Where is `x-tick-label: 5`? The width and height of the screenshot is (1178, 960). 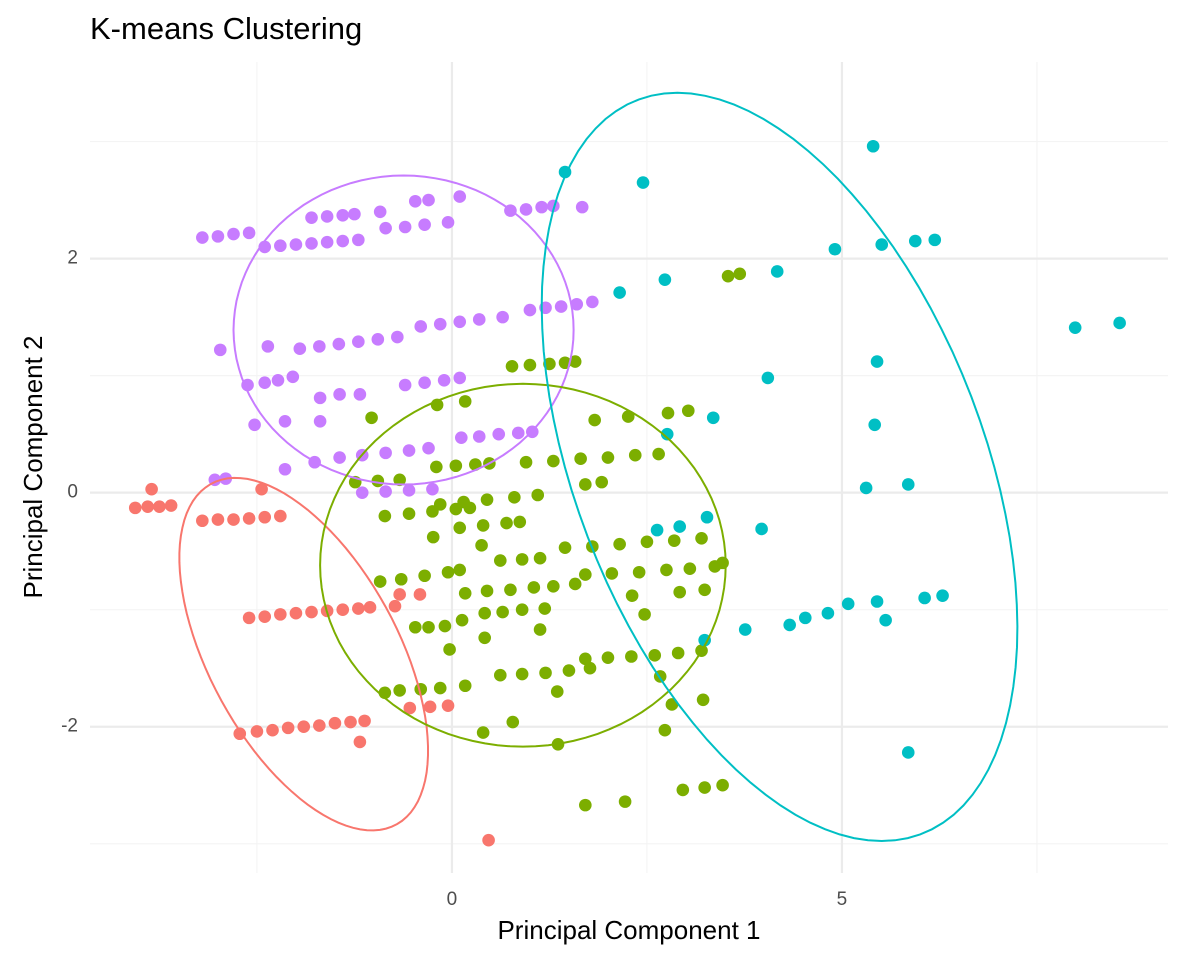
x-tick-label: 5 is located at coordinates (842, 899).